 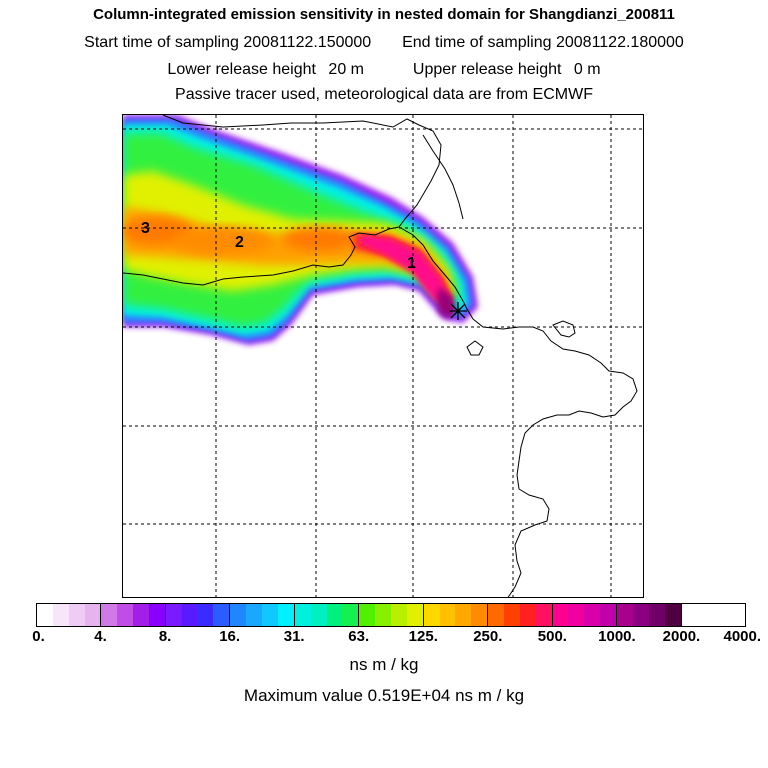 I want to click on color-scale-tick-label: 4000., so click(x=742, y=636).